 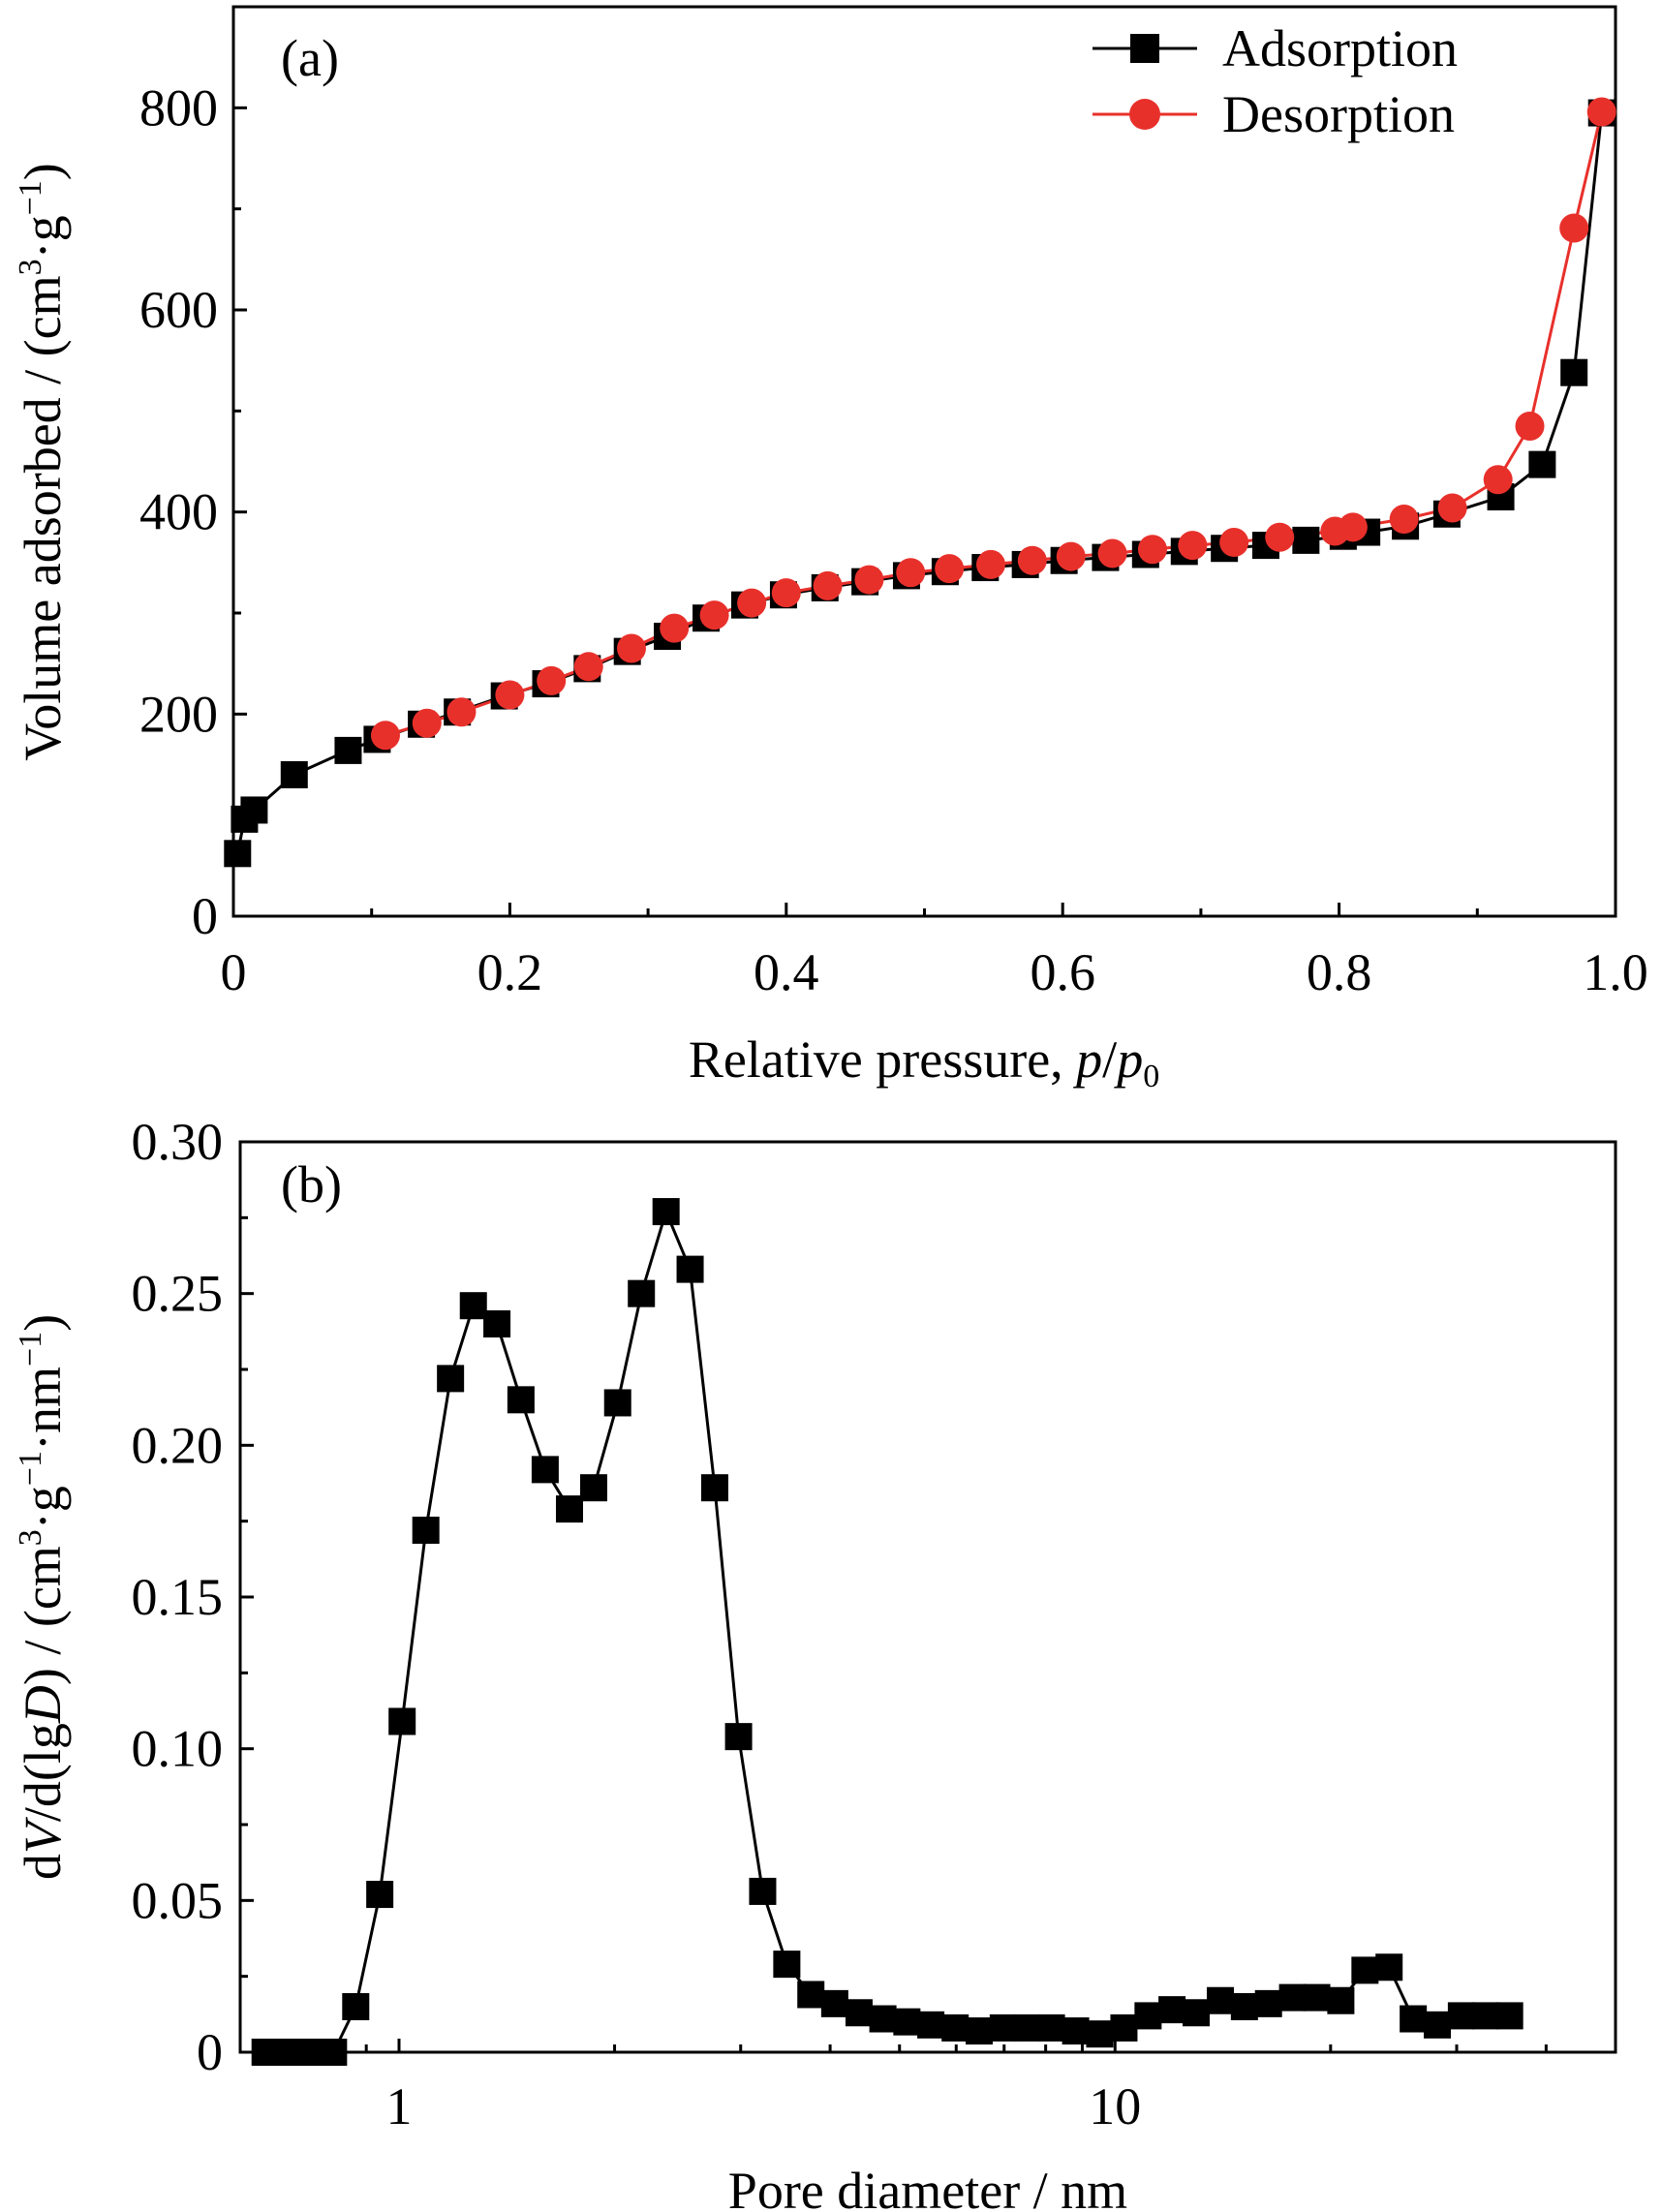 I want to click on panel-a-y-tick-label: 400, so click(x=178, y=512).